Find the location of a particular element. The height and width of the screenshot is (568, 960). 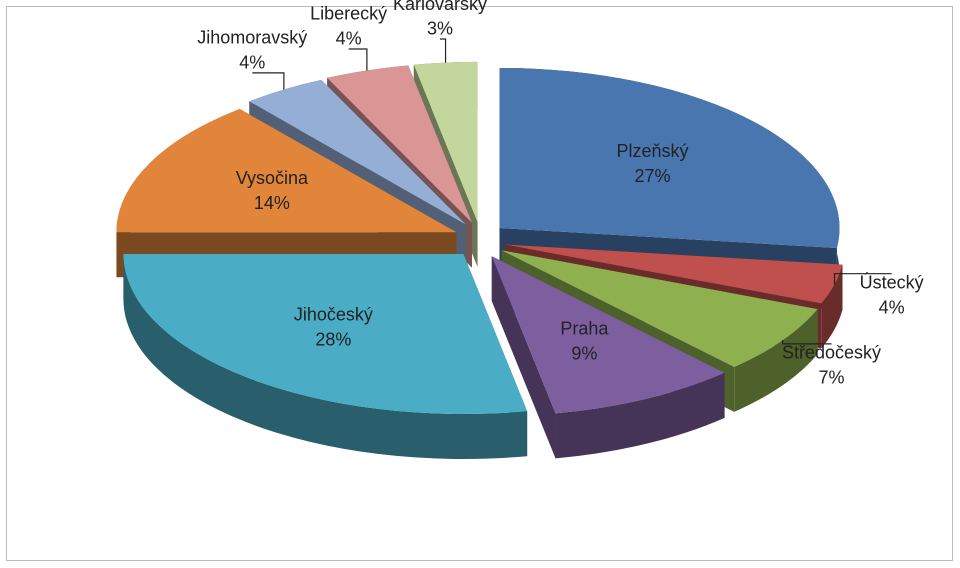

slice-name: Ústecký is located at coordinates (892, 281).